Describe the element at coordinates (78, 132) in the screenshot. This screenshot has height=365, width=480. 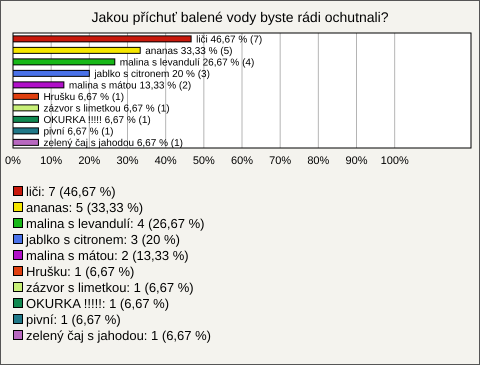
I see `data-label: pivní 6,67 % (1)` at that location.